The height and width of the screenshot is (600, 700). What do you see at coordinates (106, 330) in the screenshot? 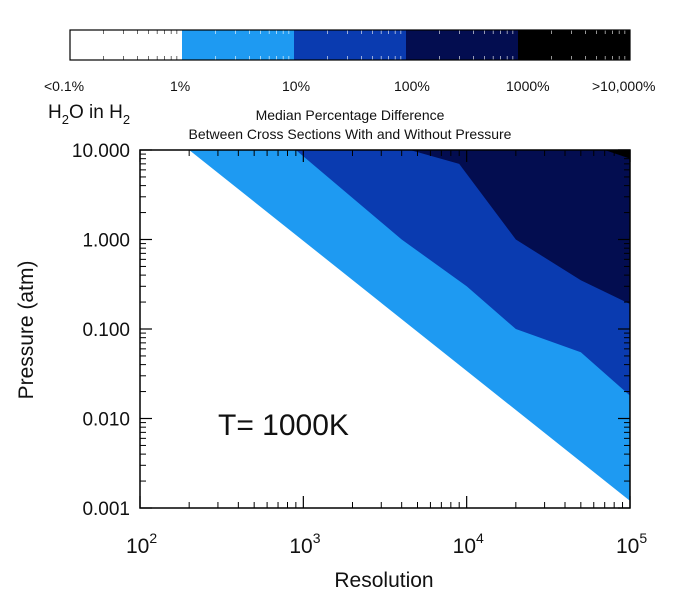
I see `y-tick-label: 0.100` at bounding box center [106, 330].